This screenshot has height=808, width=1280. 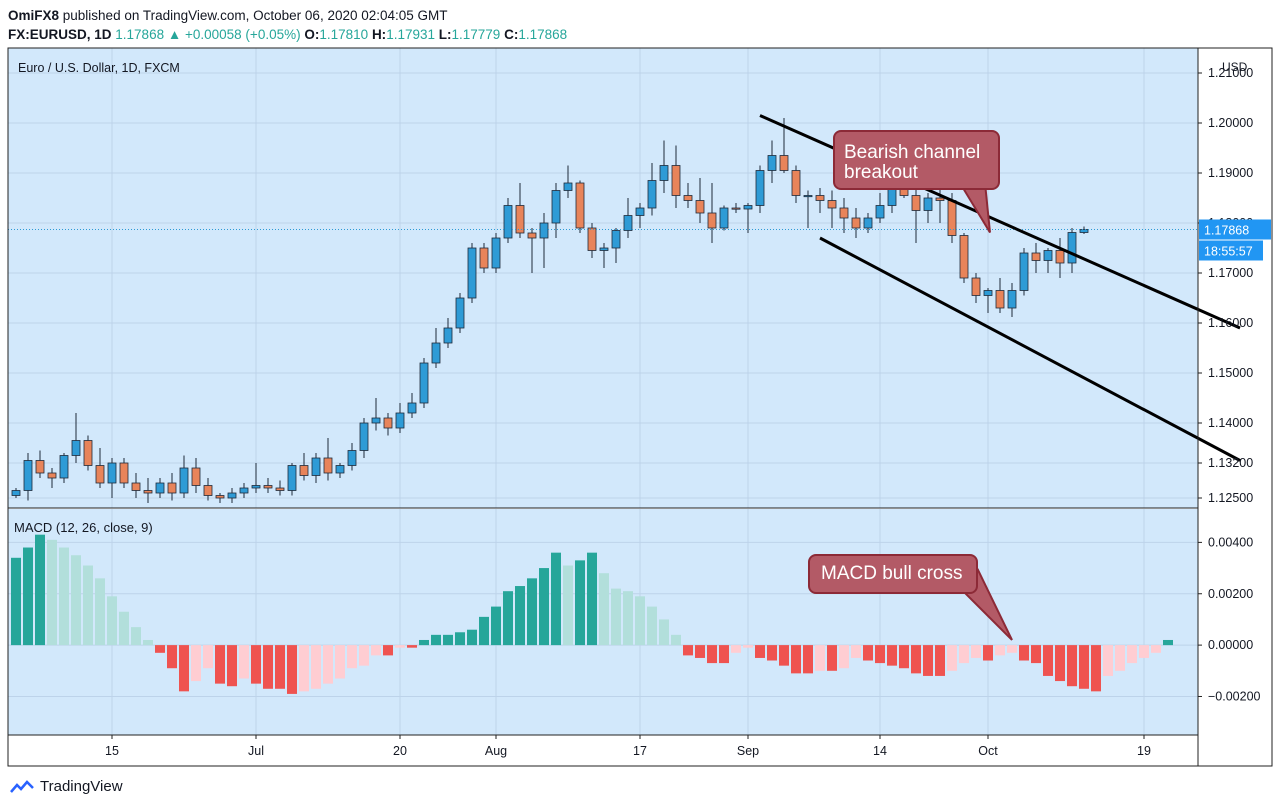 I want to click on time-tick-label: 20, so click(x=400, y=751).